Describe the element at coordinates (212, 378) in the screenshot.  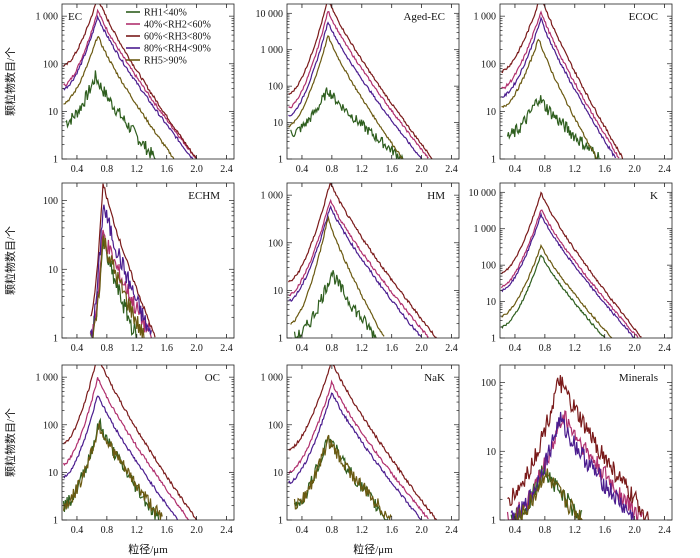
I see `panel-title: OC` at that location.